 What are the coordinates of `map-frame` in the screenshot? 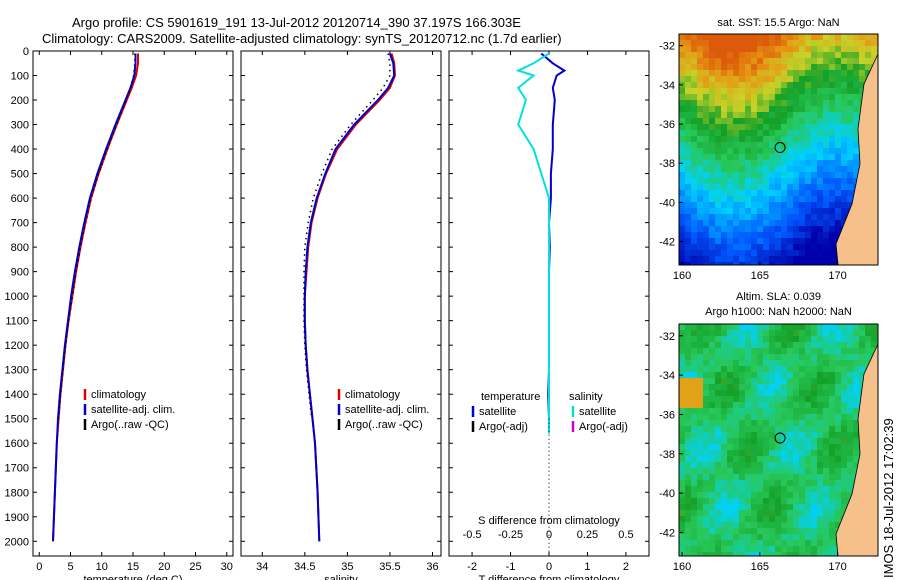 It's located at (778, 149).